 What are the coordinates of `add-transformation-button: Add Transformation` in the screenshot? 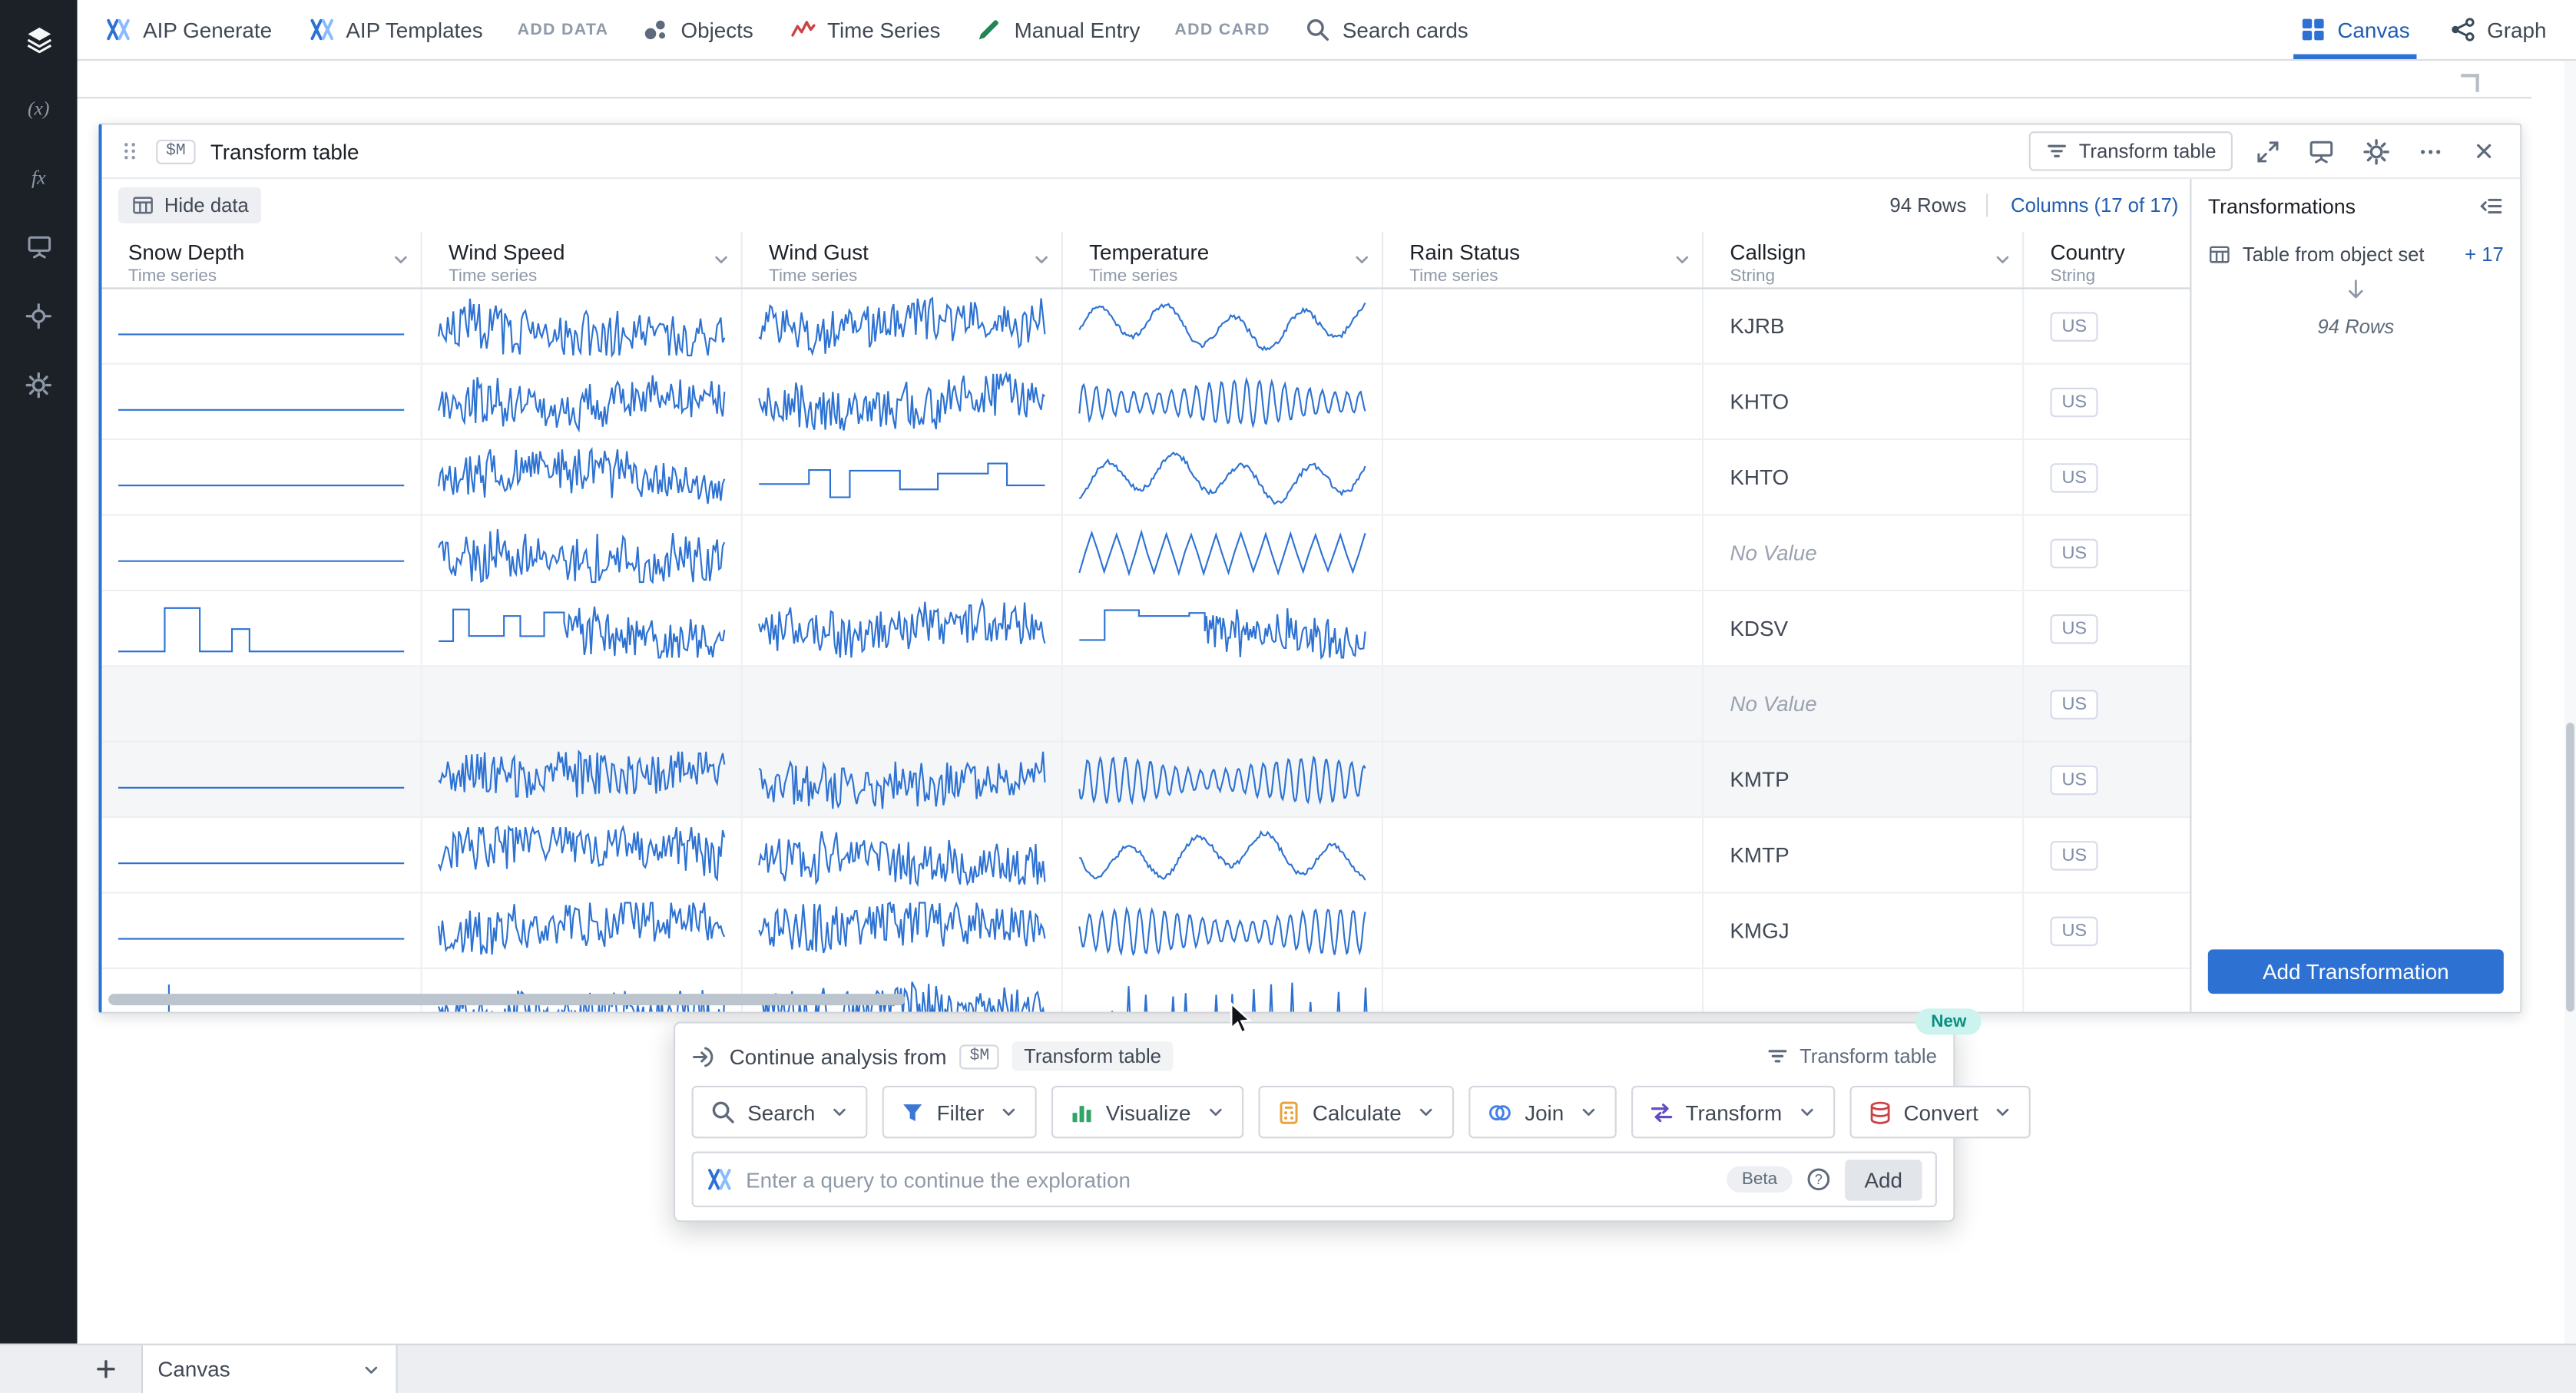 It's located at (2355, 971).